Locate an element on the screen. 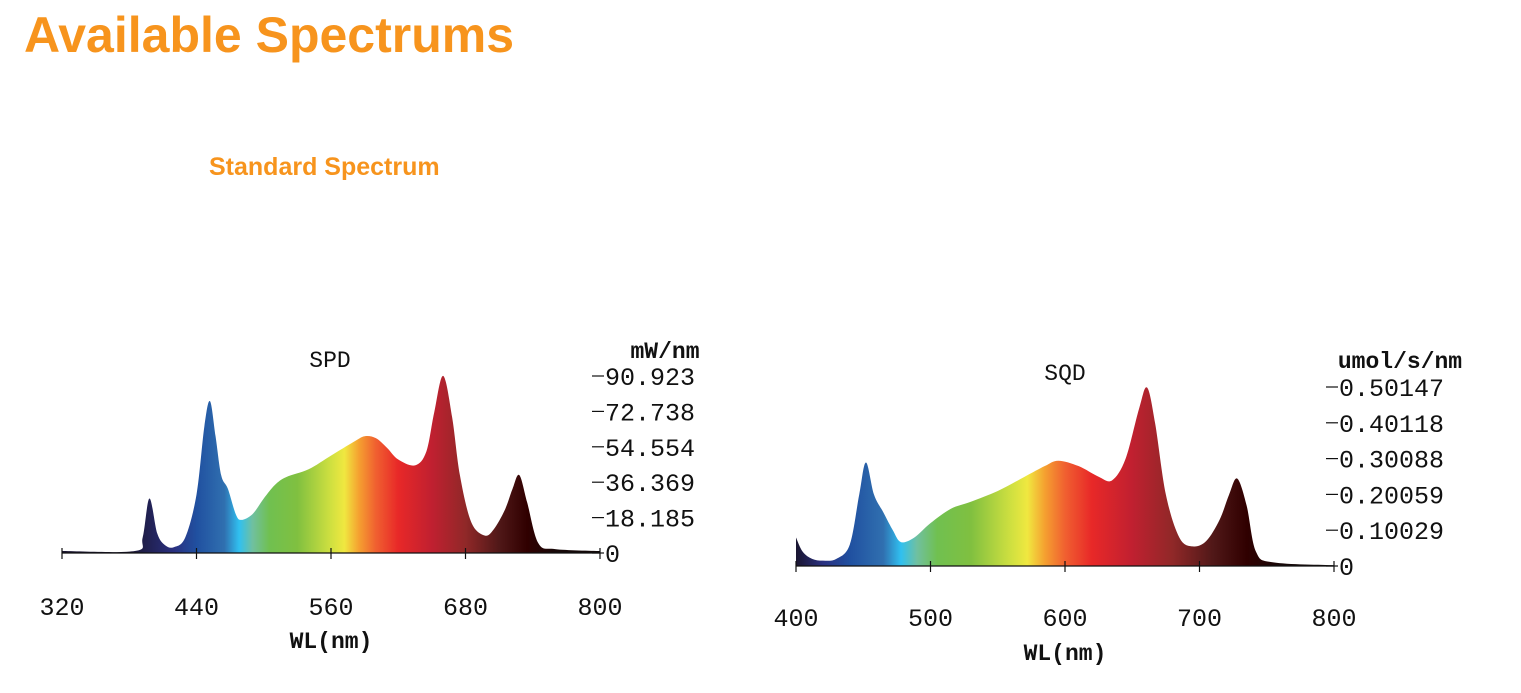 The height and width of the screenshot is (693, 1521). section-subtitle: Standard Spectrum is located at coordinates (324, 167).